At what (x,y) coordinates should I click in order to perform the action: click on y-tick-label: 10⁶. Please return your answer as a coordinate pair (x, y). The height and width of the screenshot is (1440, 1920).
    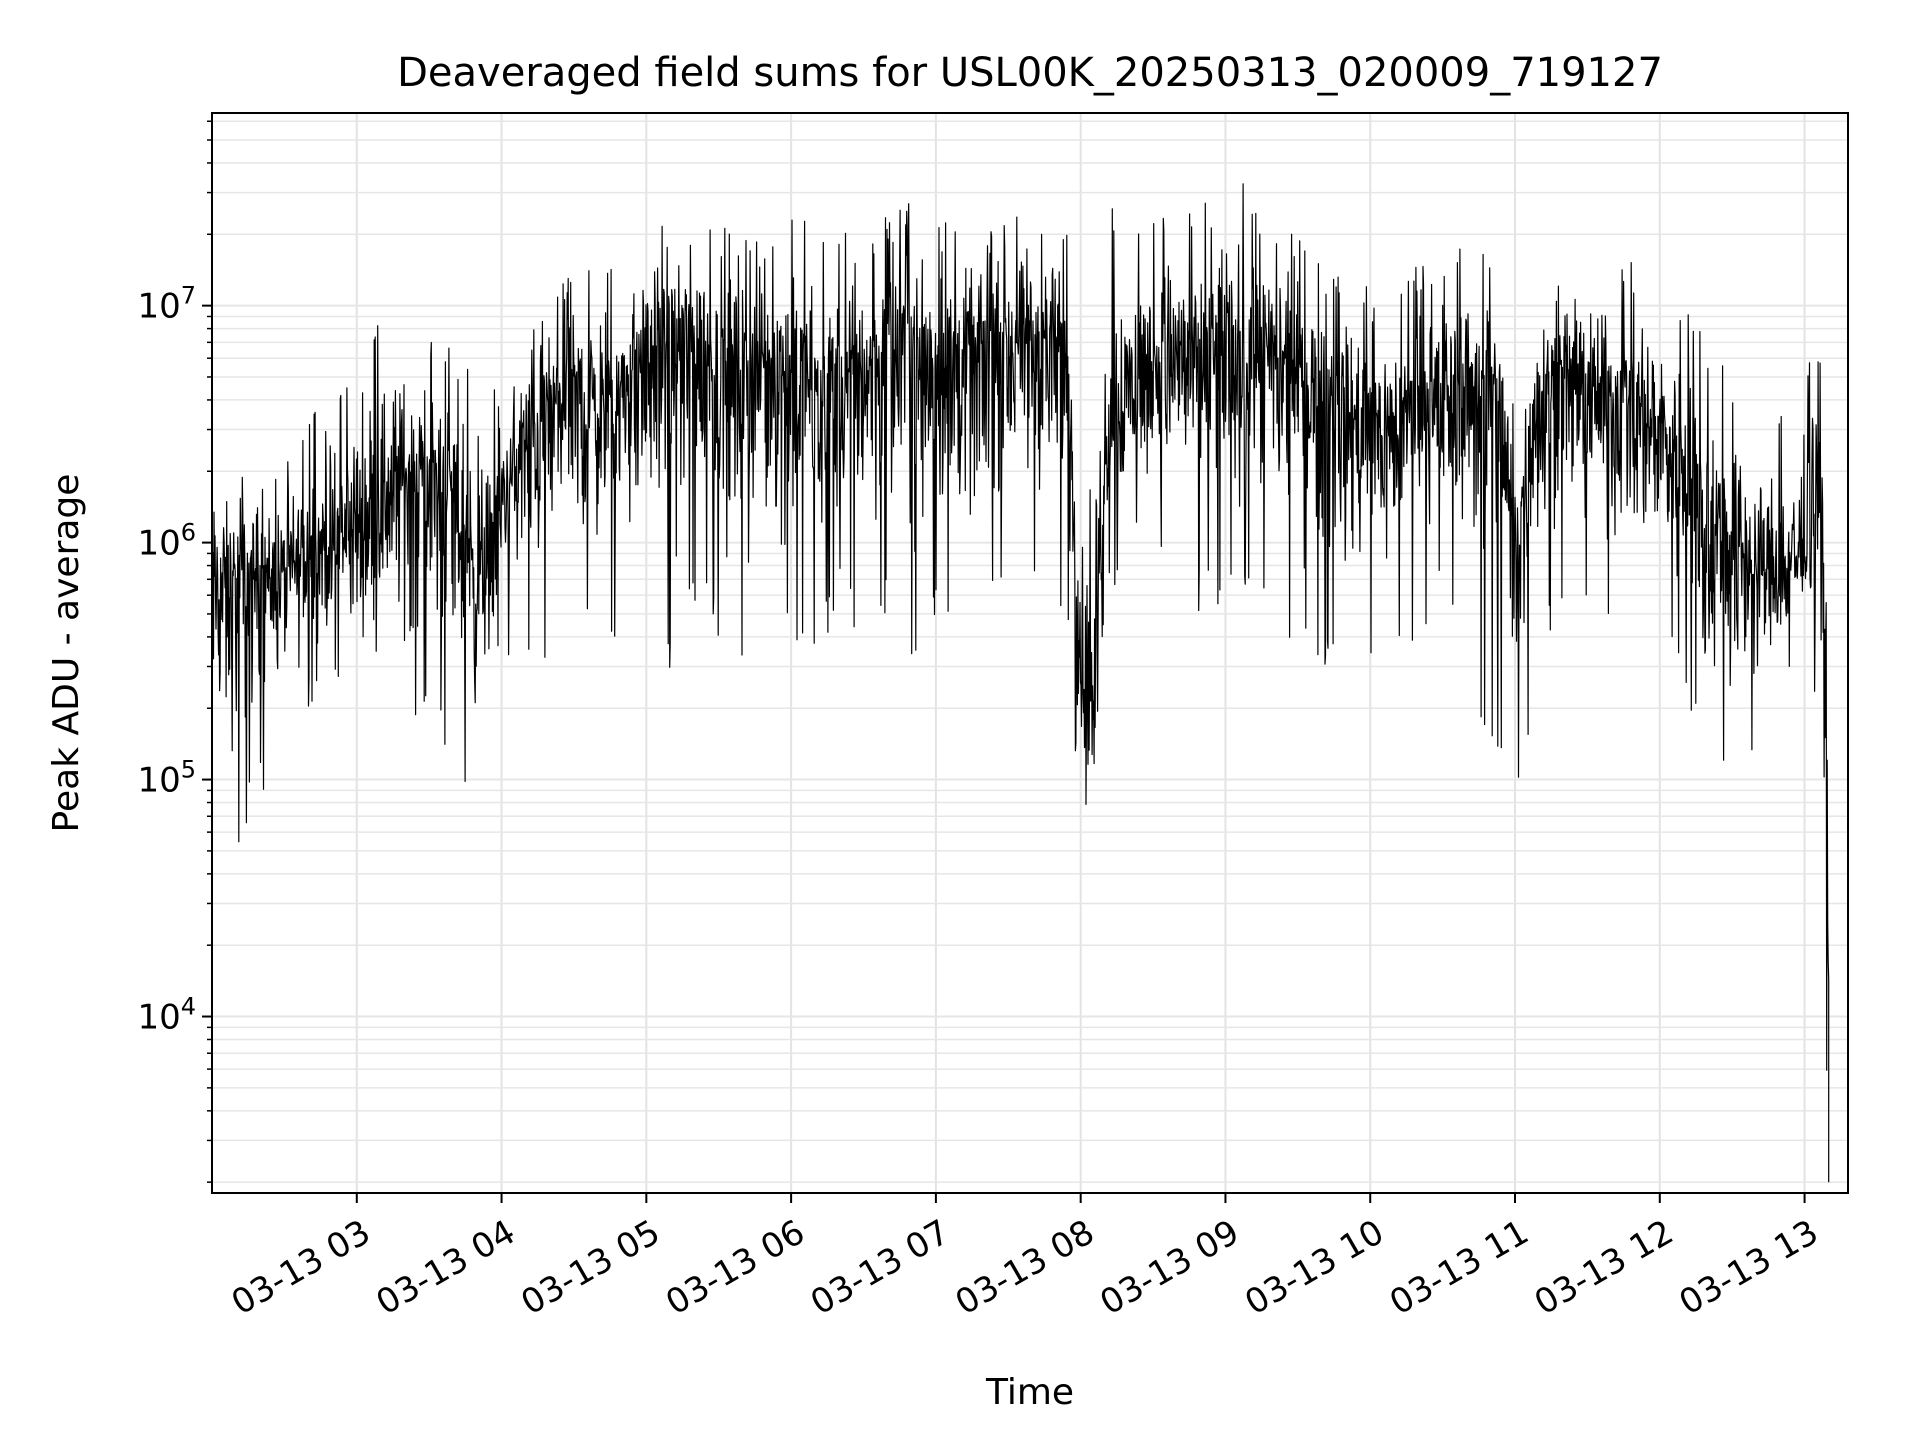
    Looking at the image, I should click on (166, 541).